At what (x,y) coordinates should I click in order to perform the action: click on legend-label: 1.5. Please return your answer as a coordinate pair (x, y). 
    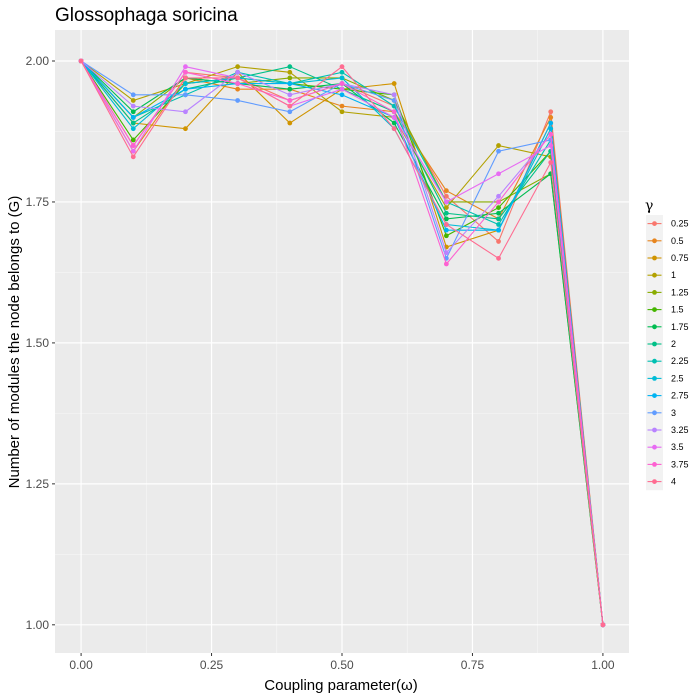
    Looking at the image, I should click on (677, 310).